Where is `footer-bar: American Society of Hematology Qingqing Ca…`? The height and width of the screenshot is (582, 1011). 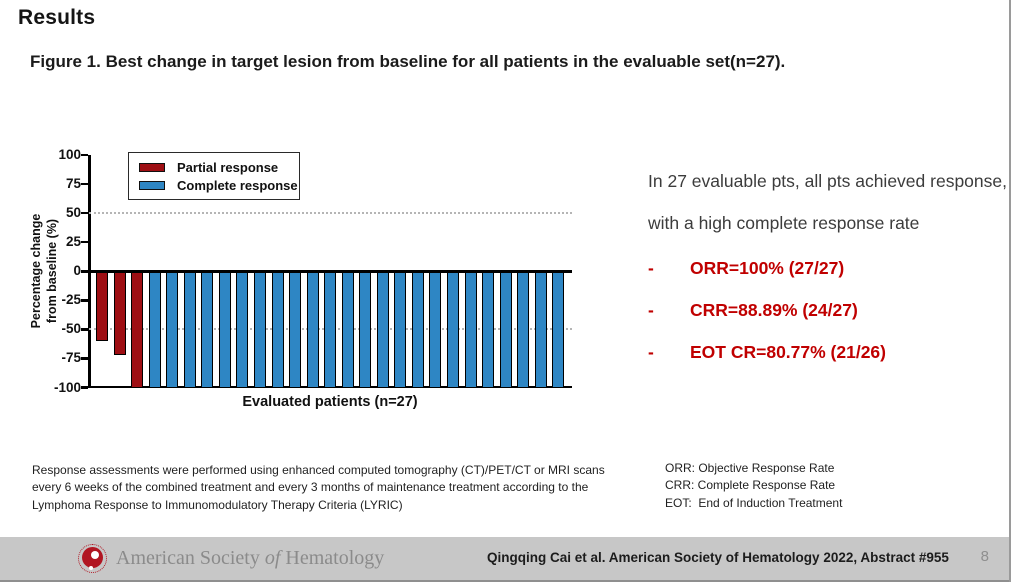 footer-bar: American Society of Hematology Qingqing Ca… is located at coordinates (504, 559).